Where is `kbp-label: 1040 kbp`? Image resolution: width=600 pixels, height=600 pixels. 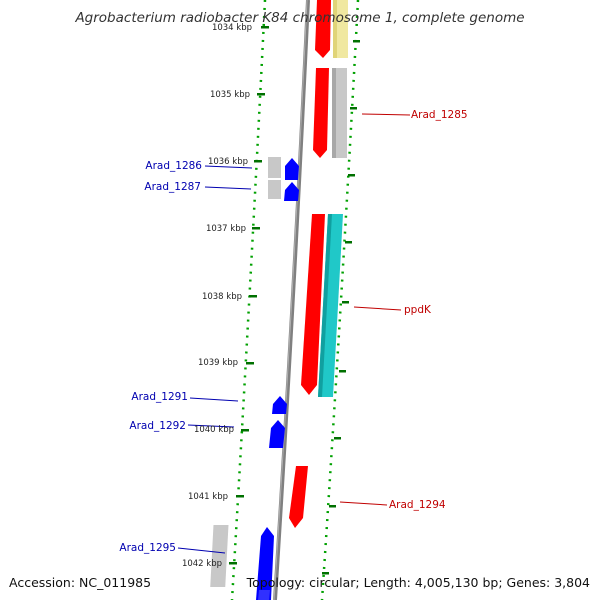 kbp-label: 1040 kbp is located at coordinates (214, 430).